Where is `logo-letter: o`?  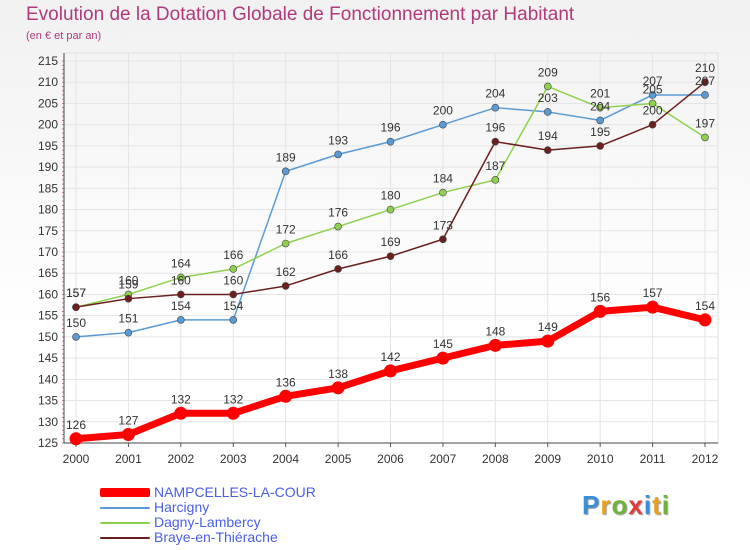 logo-letter: o is located at coordinates (620, 505).